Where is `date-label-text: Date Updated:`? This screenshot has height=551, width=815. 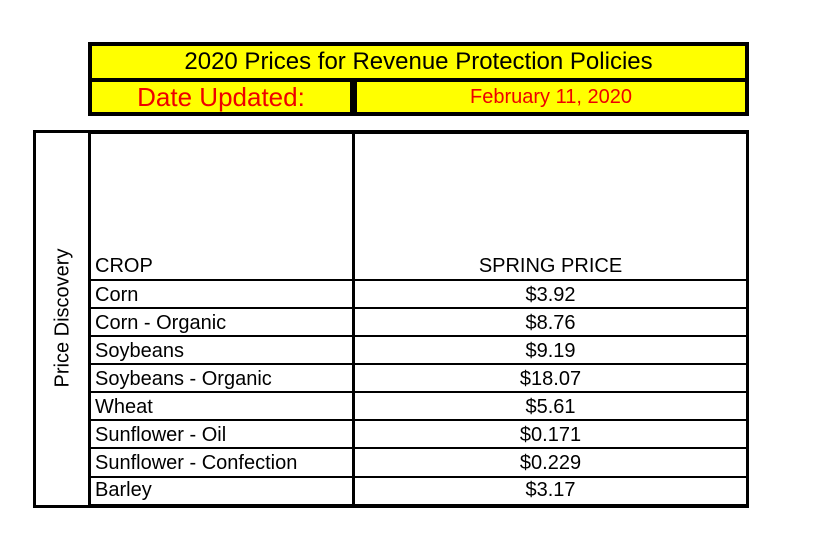
date-label-text: Date Updated: is located at coordinates (221, 96).